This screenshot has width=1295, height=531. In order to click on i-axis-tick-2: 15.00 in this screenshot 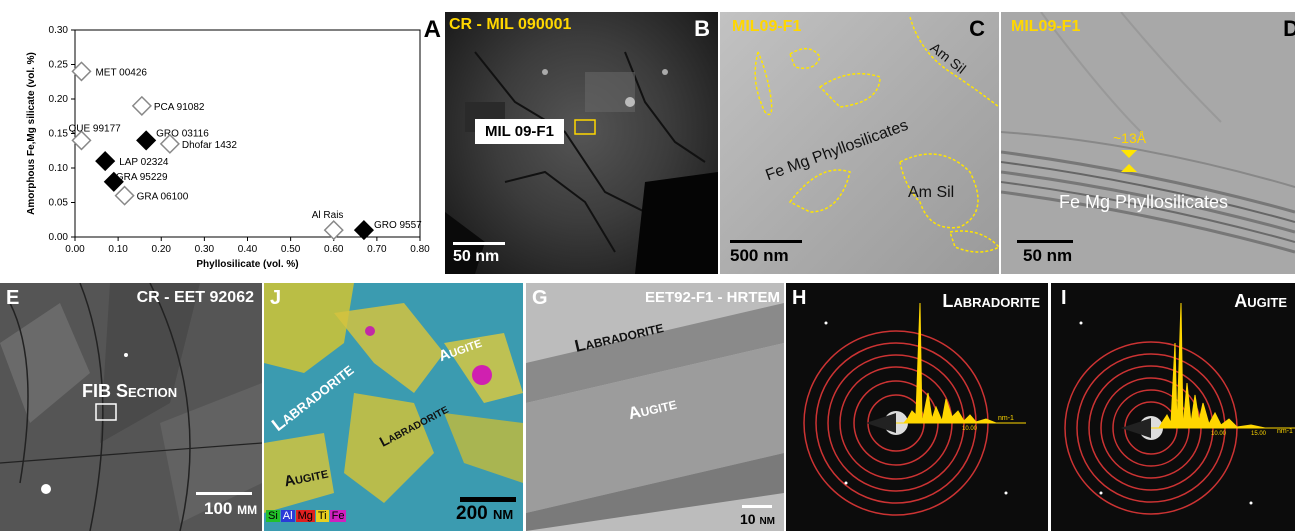, I will do `click(1259, 434)`.